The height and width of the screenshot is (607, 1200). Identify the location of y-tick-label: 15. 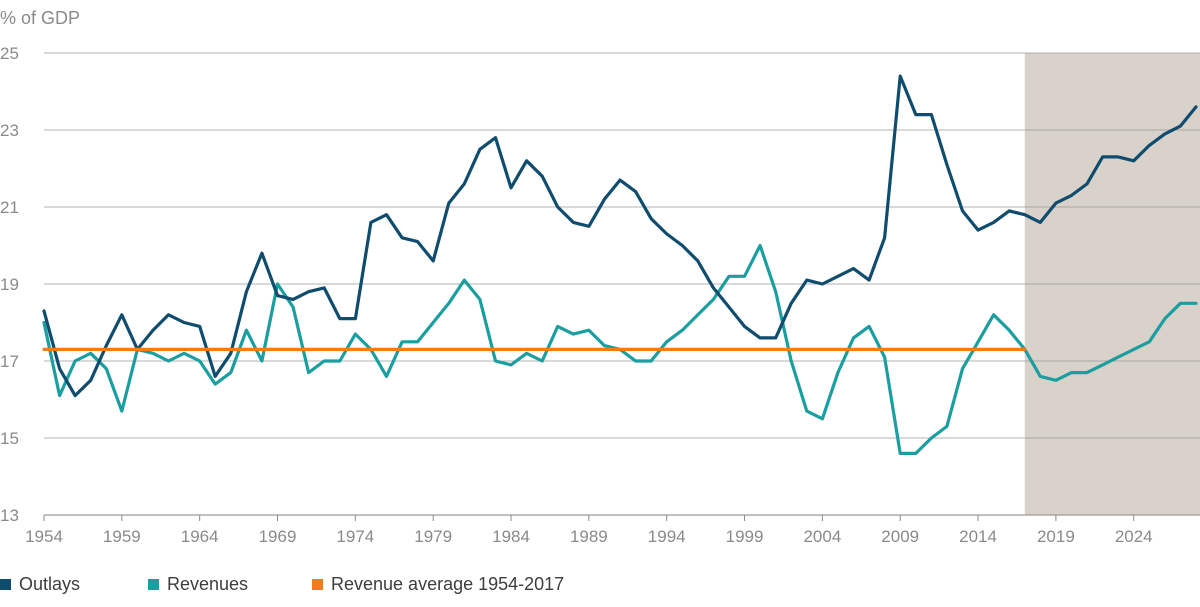
(9, 438).